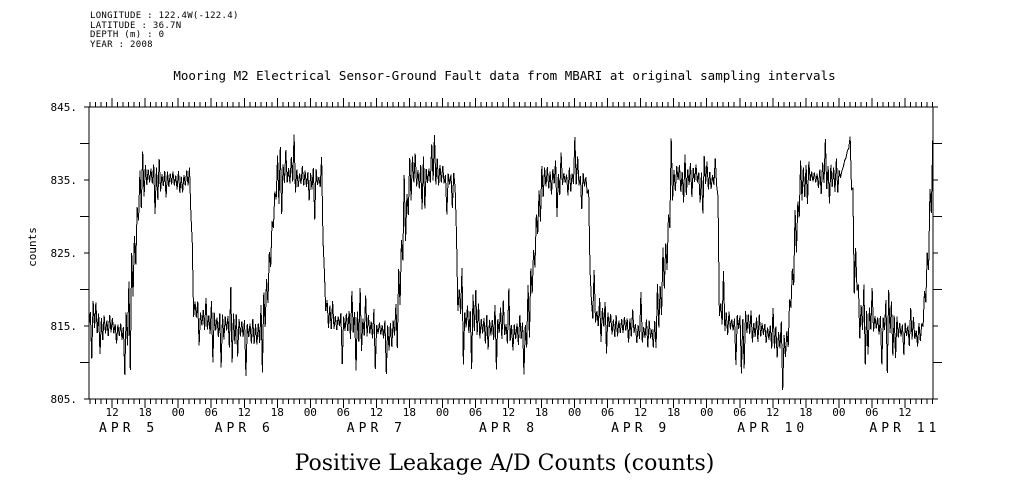 This screenshot has height=504, width=1009. What do you see at coordinates (773, 428) in the screenshot?
I see `x-day-label: APR 10` at bounding box center [773, 428].